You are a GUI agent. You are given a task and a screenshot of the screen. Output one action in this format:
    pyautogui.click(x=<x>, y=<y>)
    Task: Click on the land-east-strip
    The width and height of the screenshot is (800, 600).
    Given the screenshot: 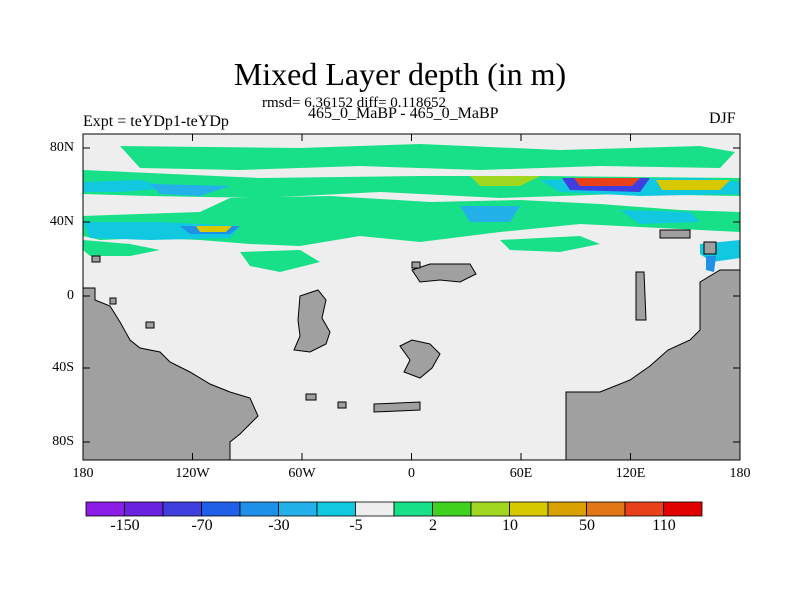 What is the action you would take?
    pyautogui.click(x=641, y=296)
    